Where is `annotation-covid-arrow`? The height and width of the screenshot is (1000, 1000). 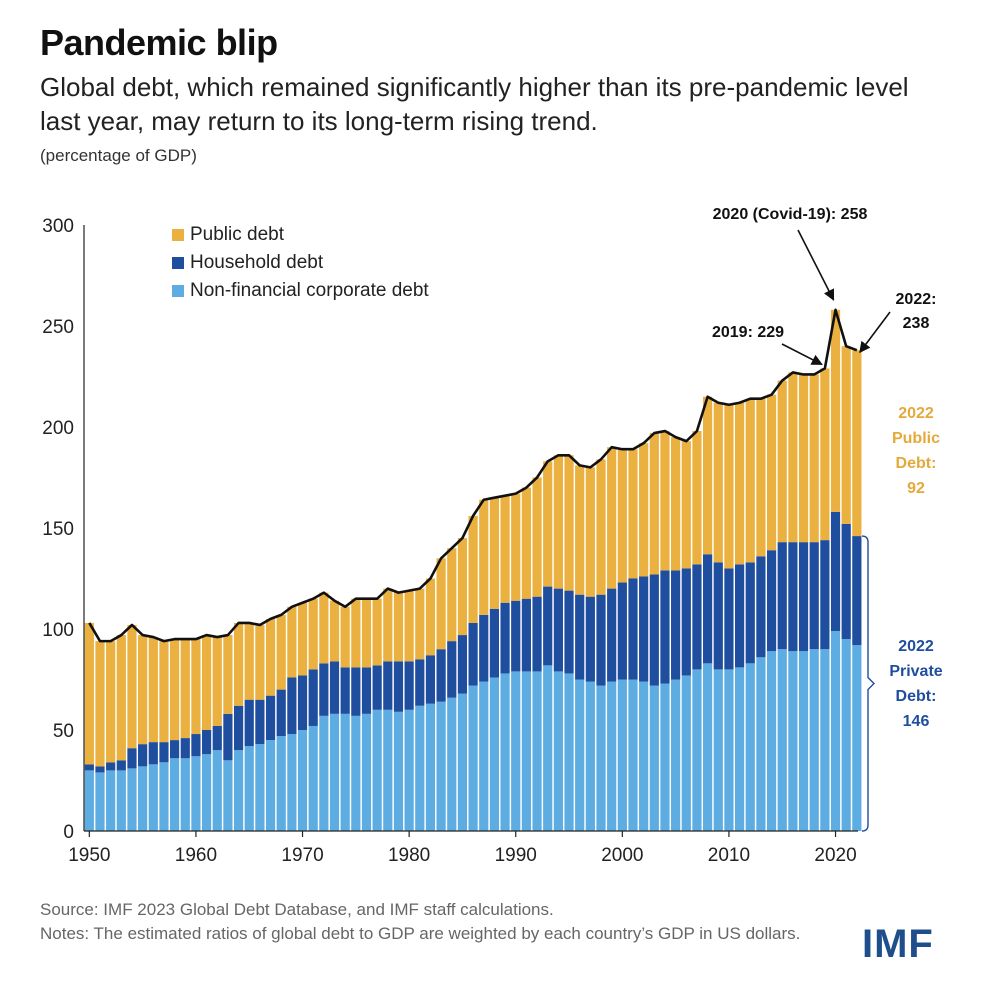 annotation-covid-arrow is located at coordinates (816, 265).